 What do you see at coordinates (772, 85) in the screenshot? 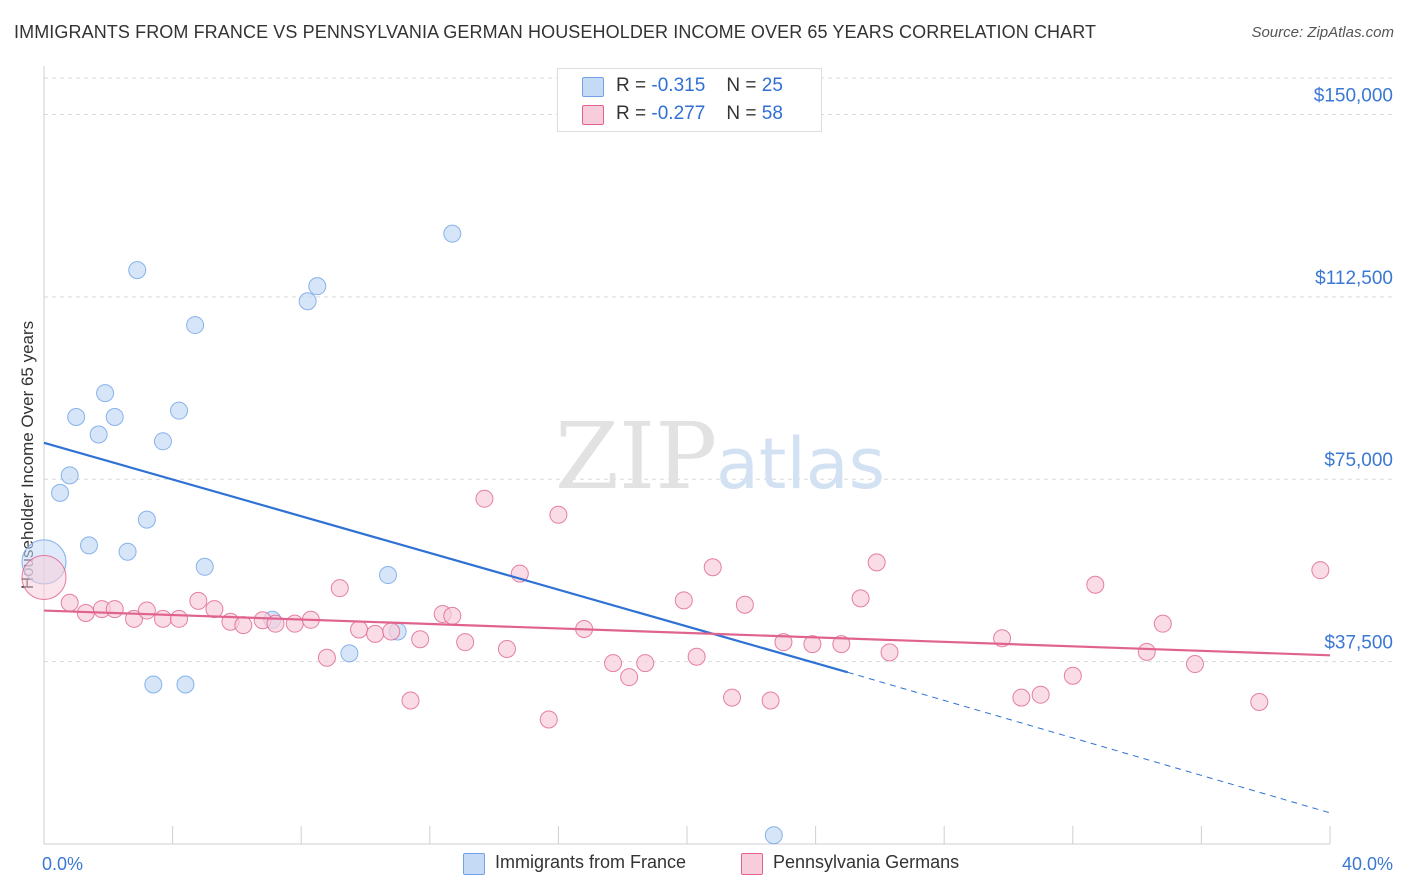
I see `stats-n-value: 25` at bounding box center [772, 85].